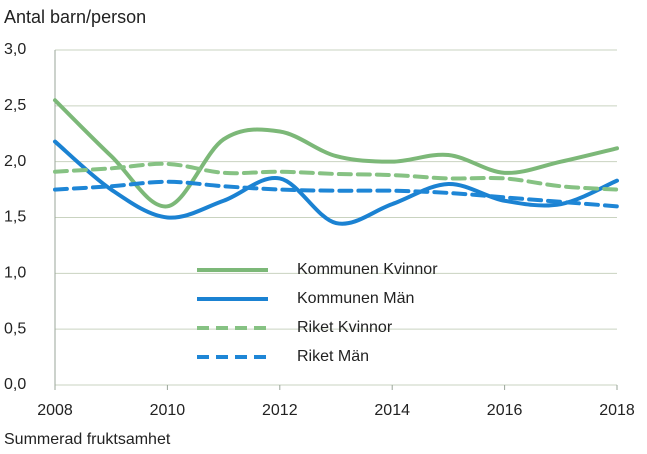  Describe the element at coordinates (55, 410) in the screenshot. I see `x-tick-label: 2008` at that location.